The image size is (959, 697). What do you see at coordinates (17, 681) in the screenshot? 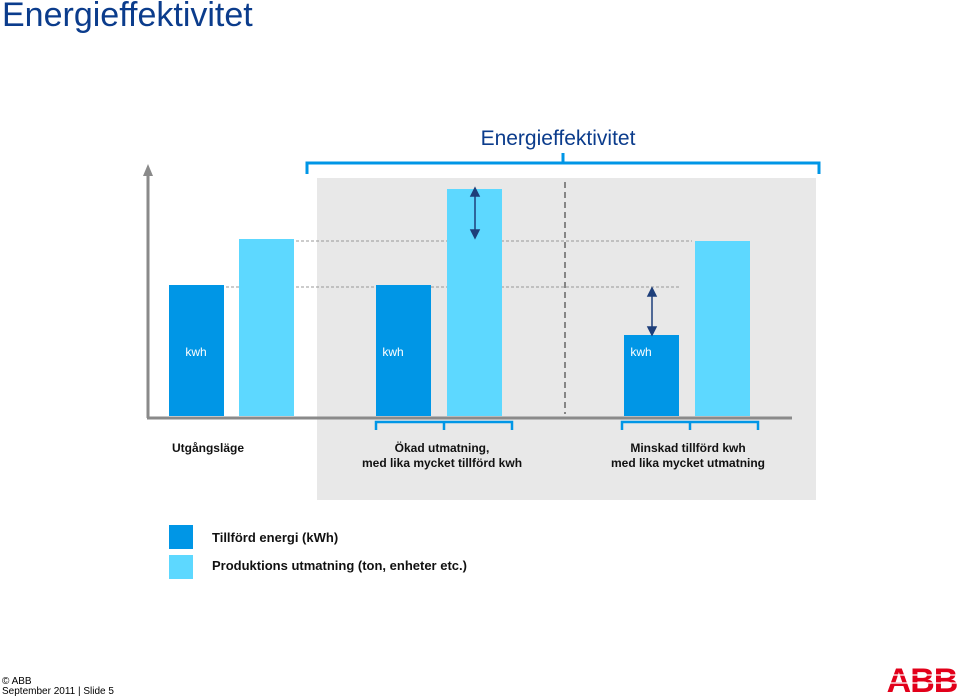
I see `footer-copyright: © ABB` at bounding box center [17, 681].